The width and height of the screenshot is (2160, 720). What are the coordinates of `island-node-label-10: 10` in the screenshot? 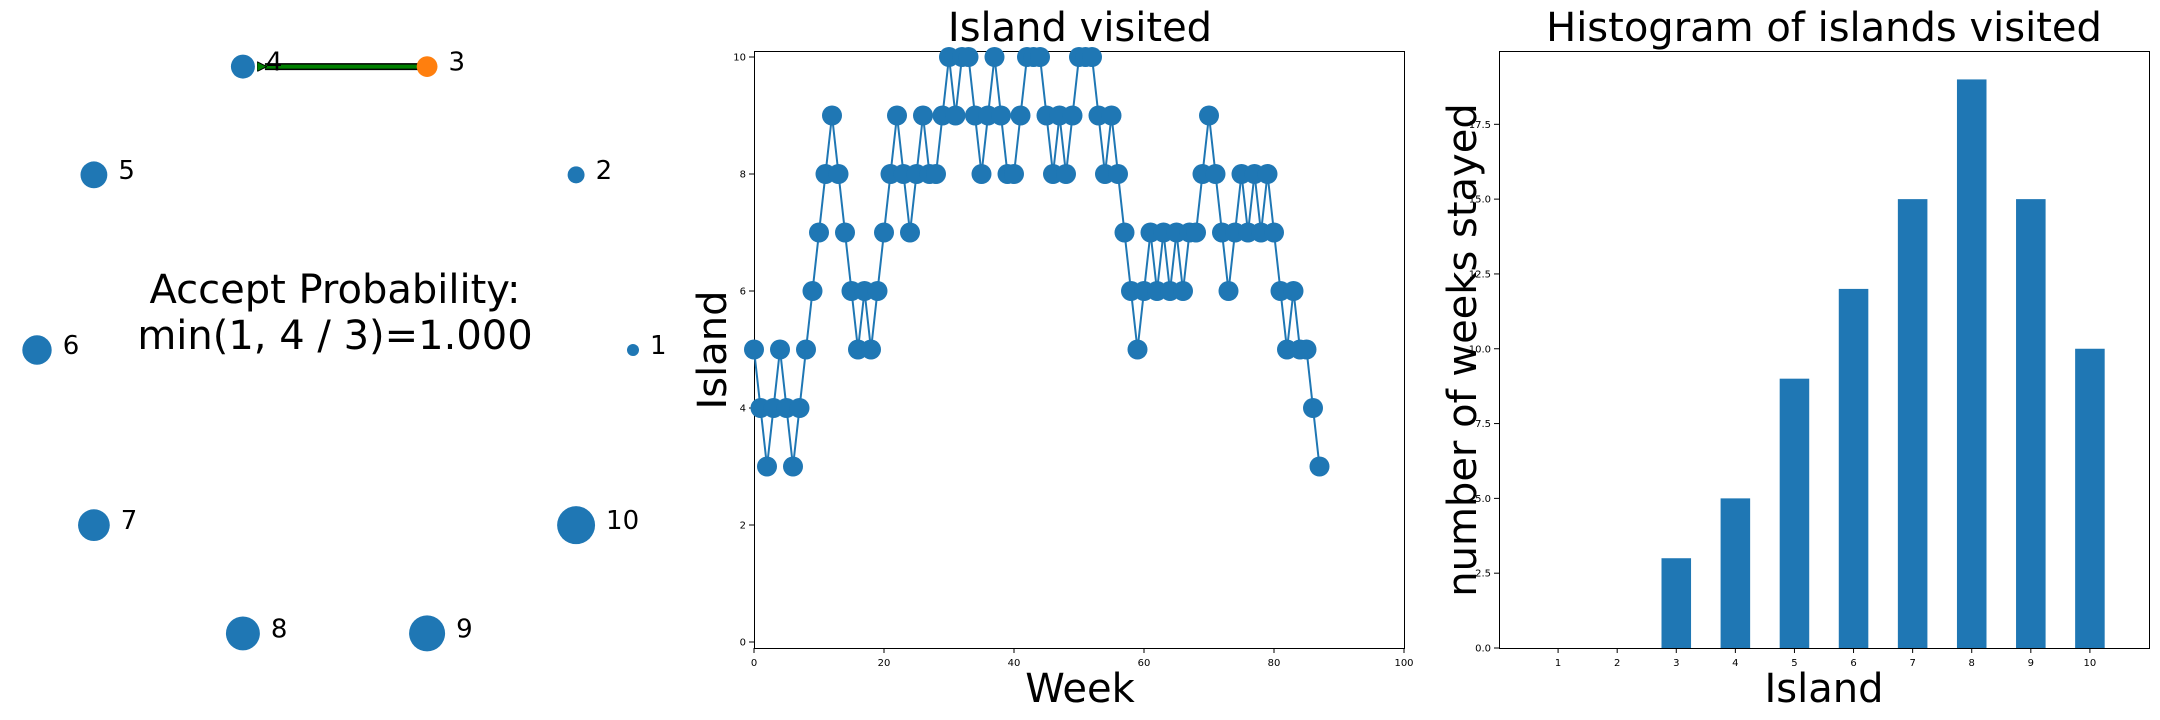 It's located at (622, 521).